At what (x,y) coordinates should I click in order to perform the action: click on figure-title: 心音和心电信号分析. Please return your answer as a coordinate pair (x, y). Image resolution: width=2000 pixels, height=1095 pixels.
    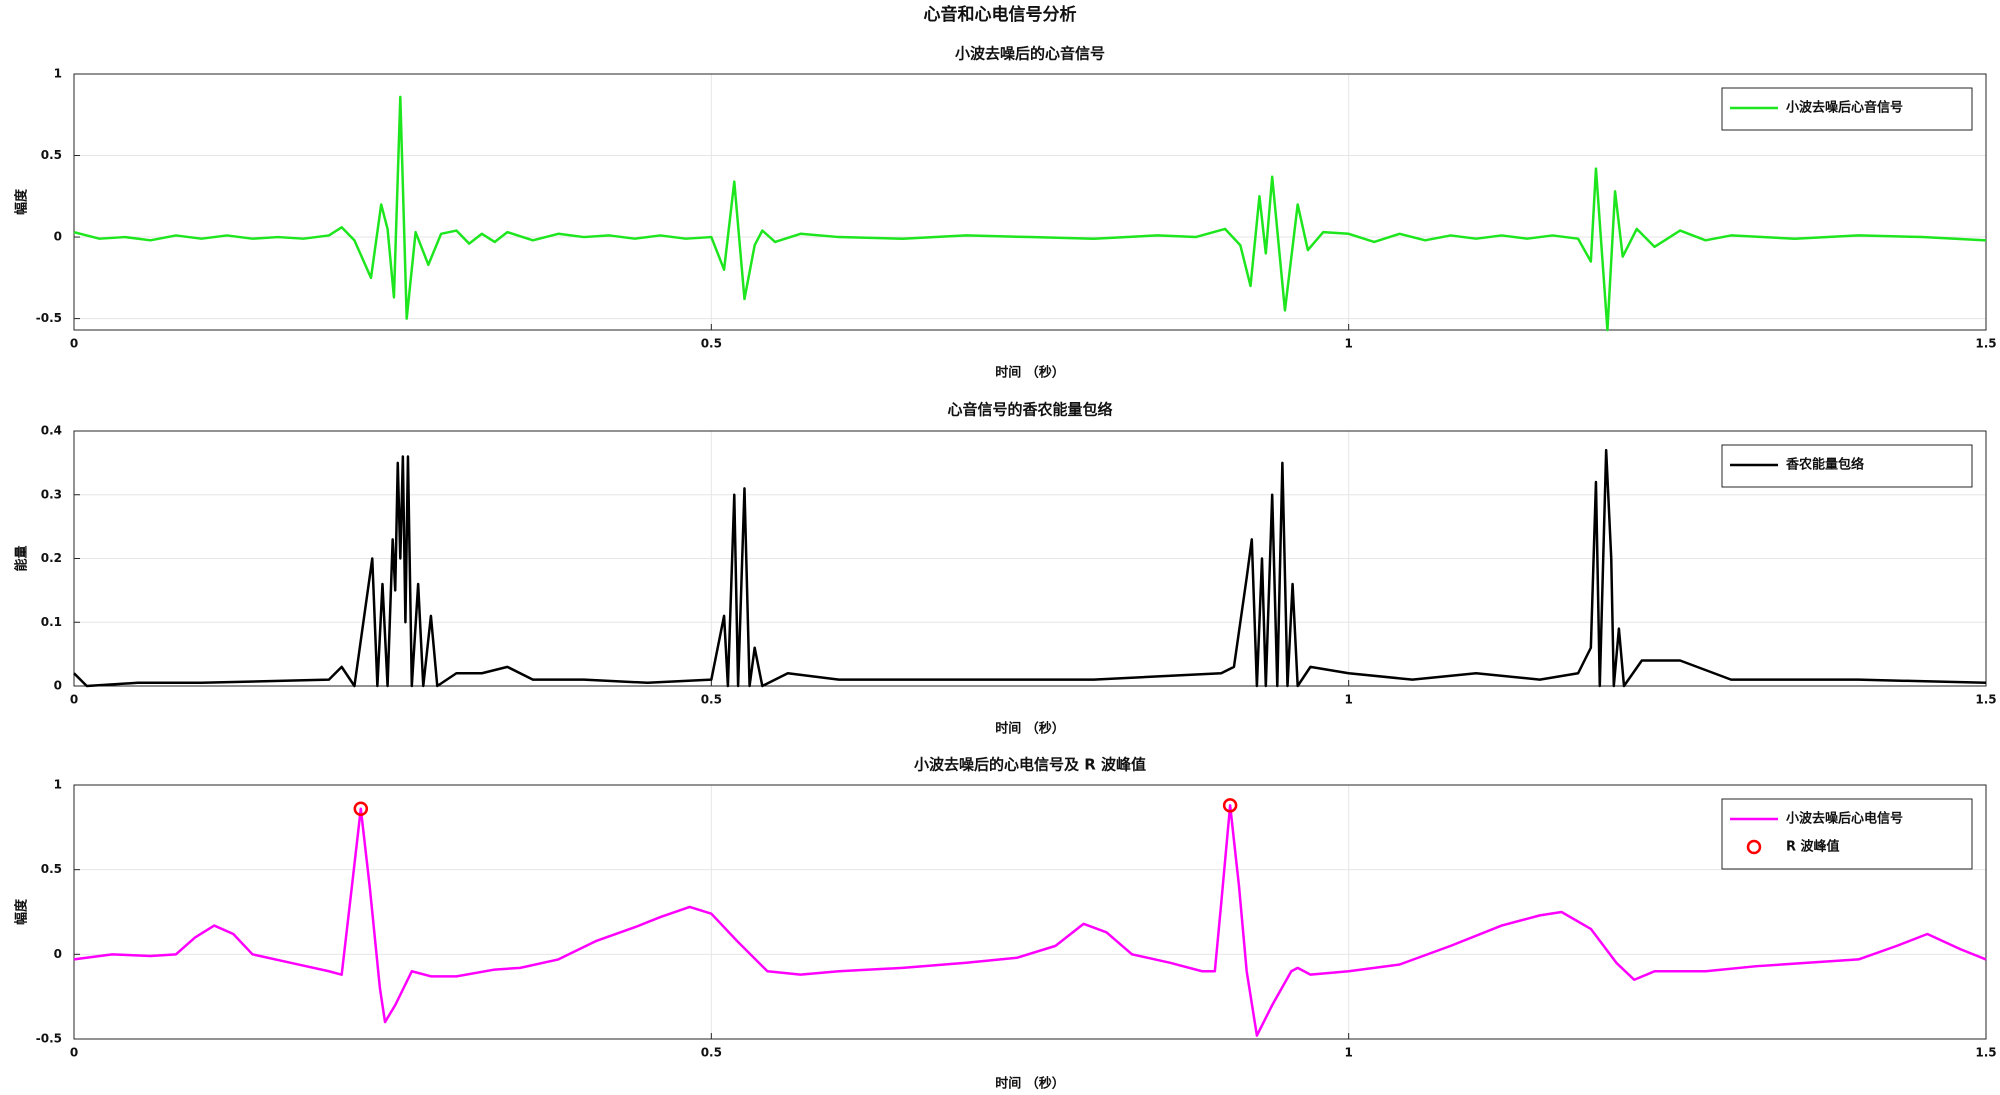
    Looking at the image, I should click on (1000, 14).